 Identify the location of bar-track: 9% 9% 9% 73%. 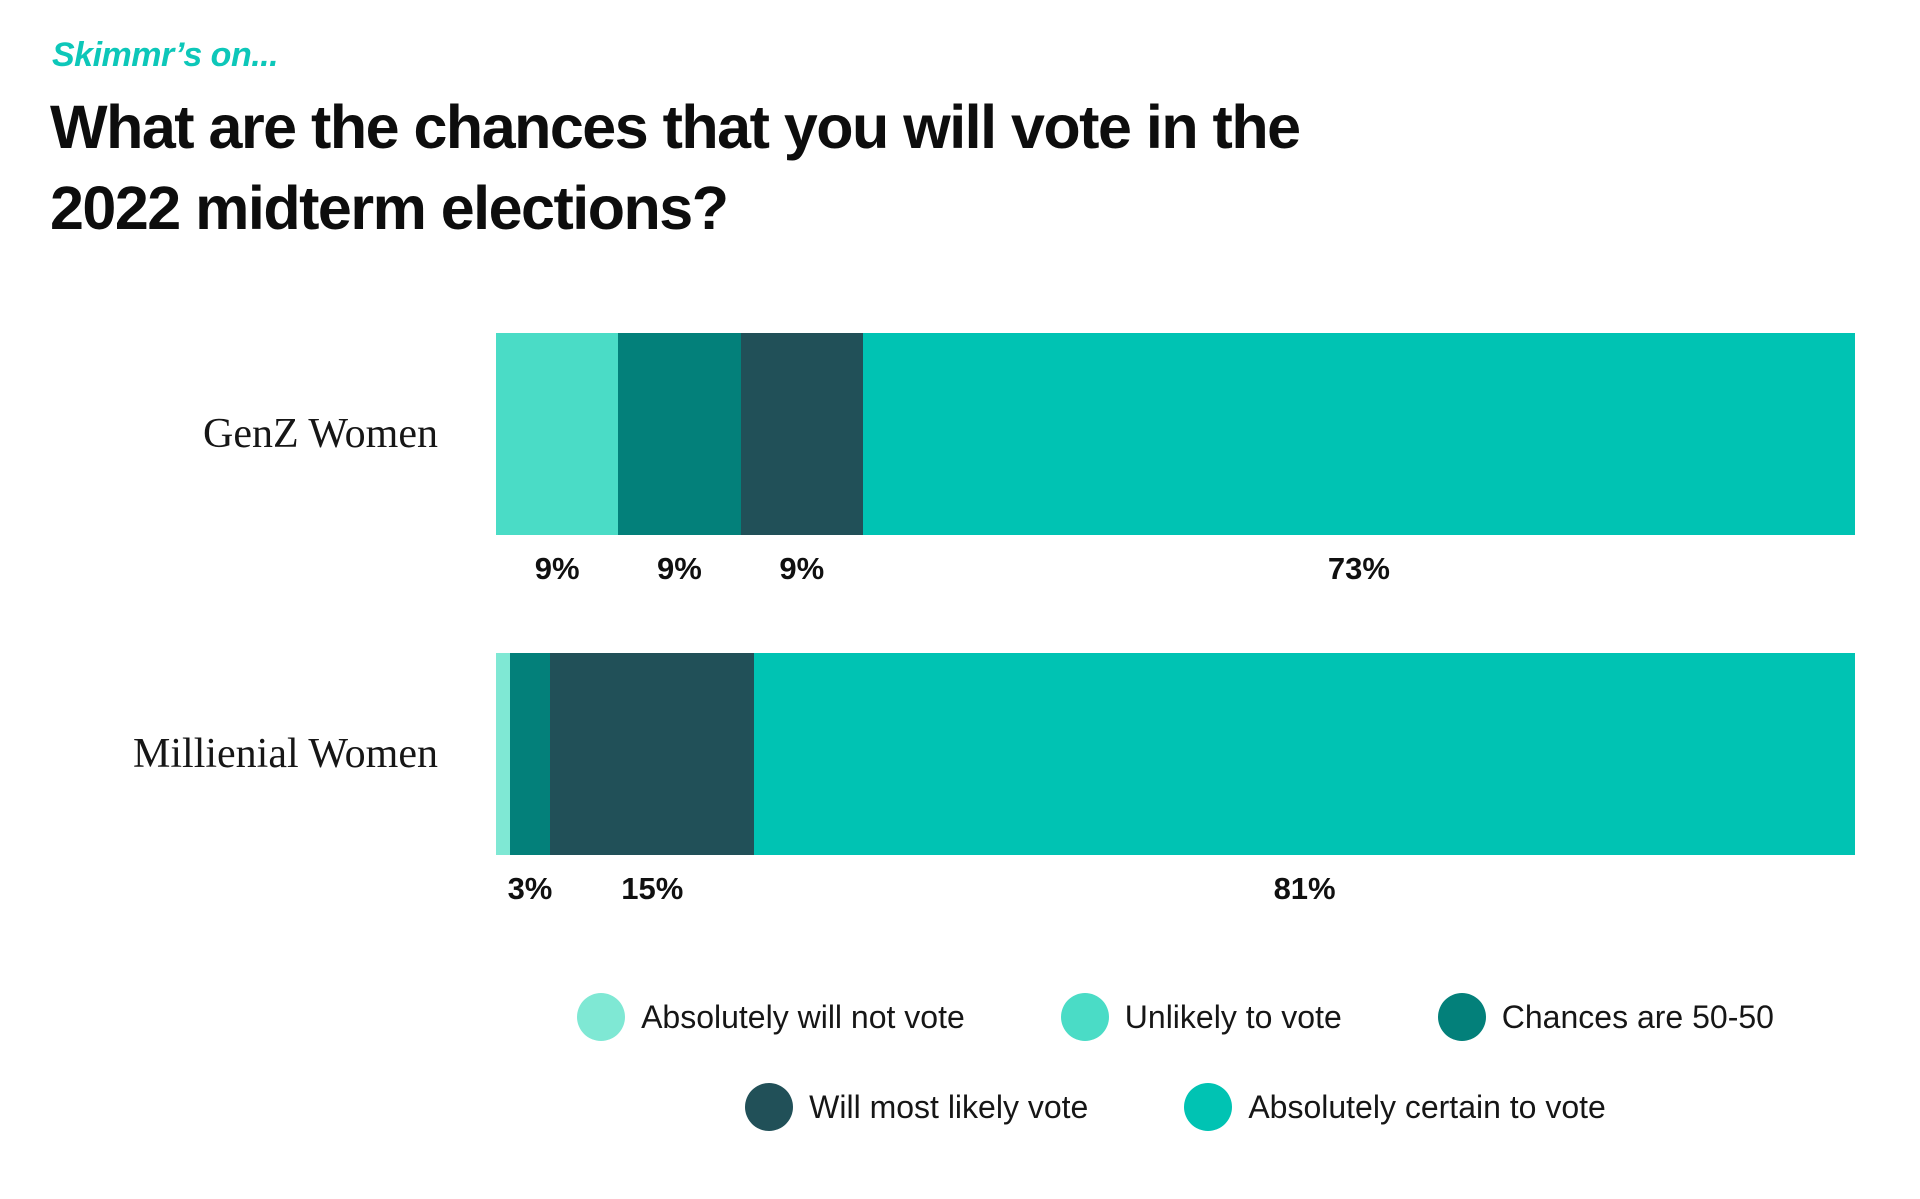
(1175, 459).